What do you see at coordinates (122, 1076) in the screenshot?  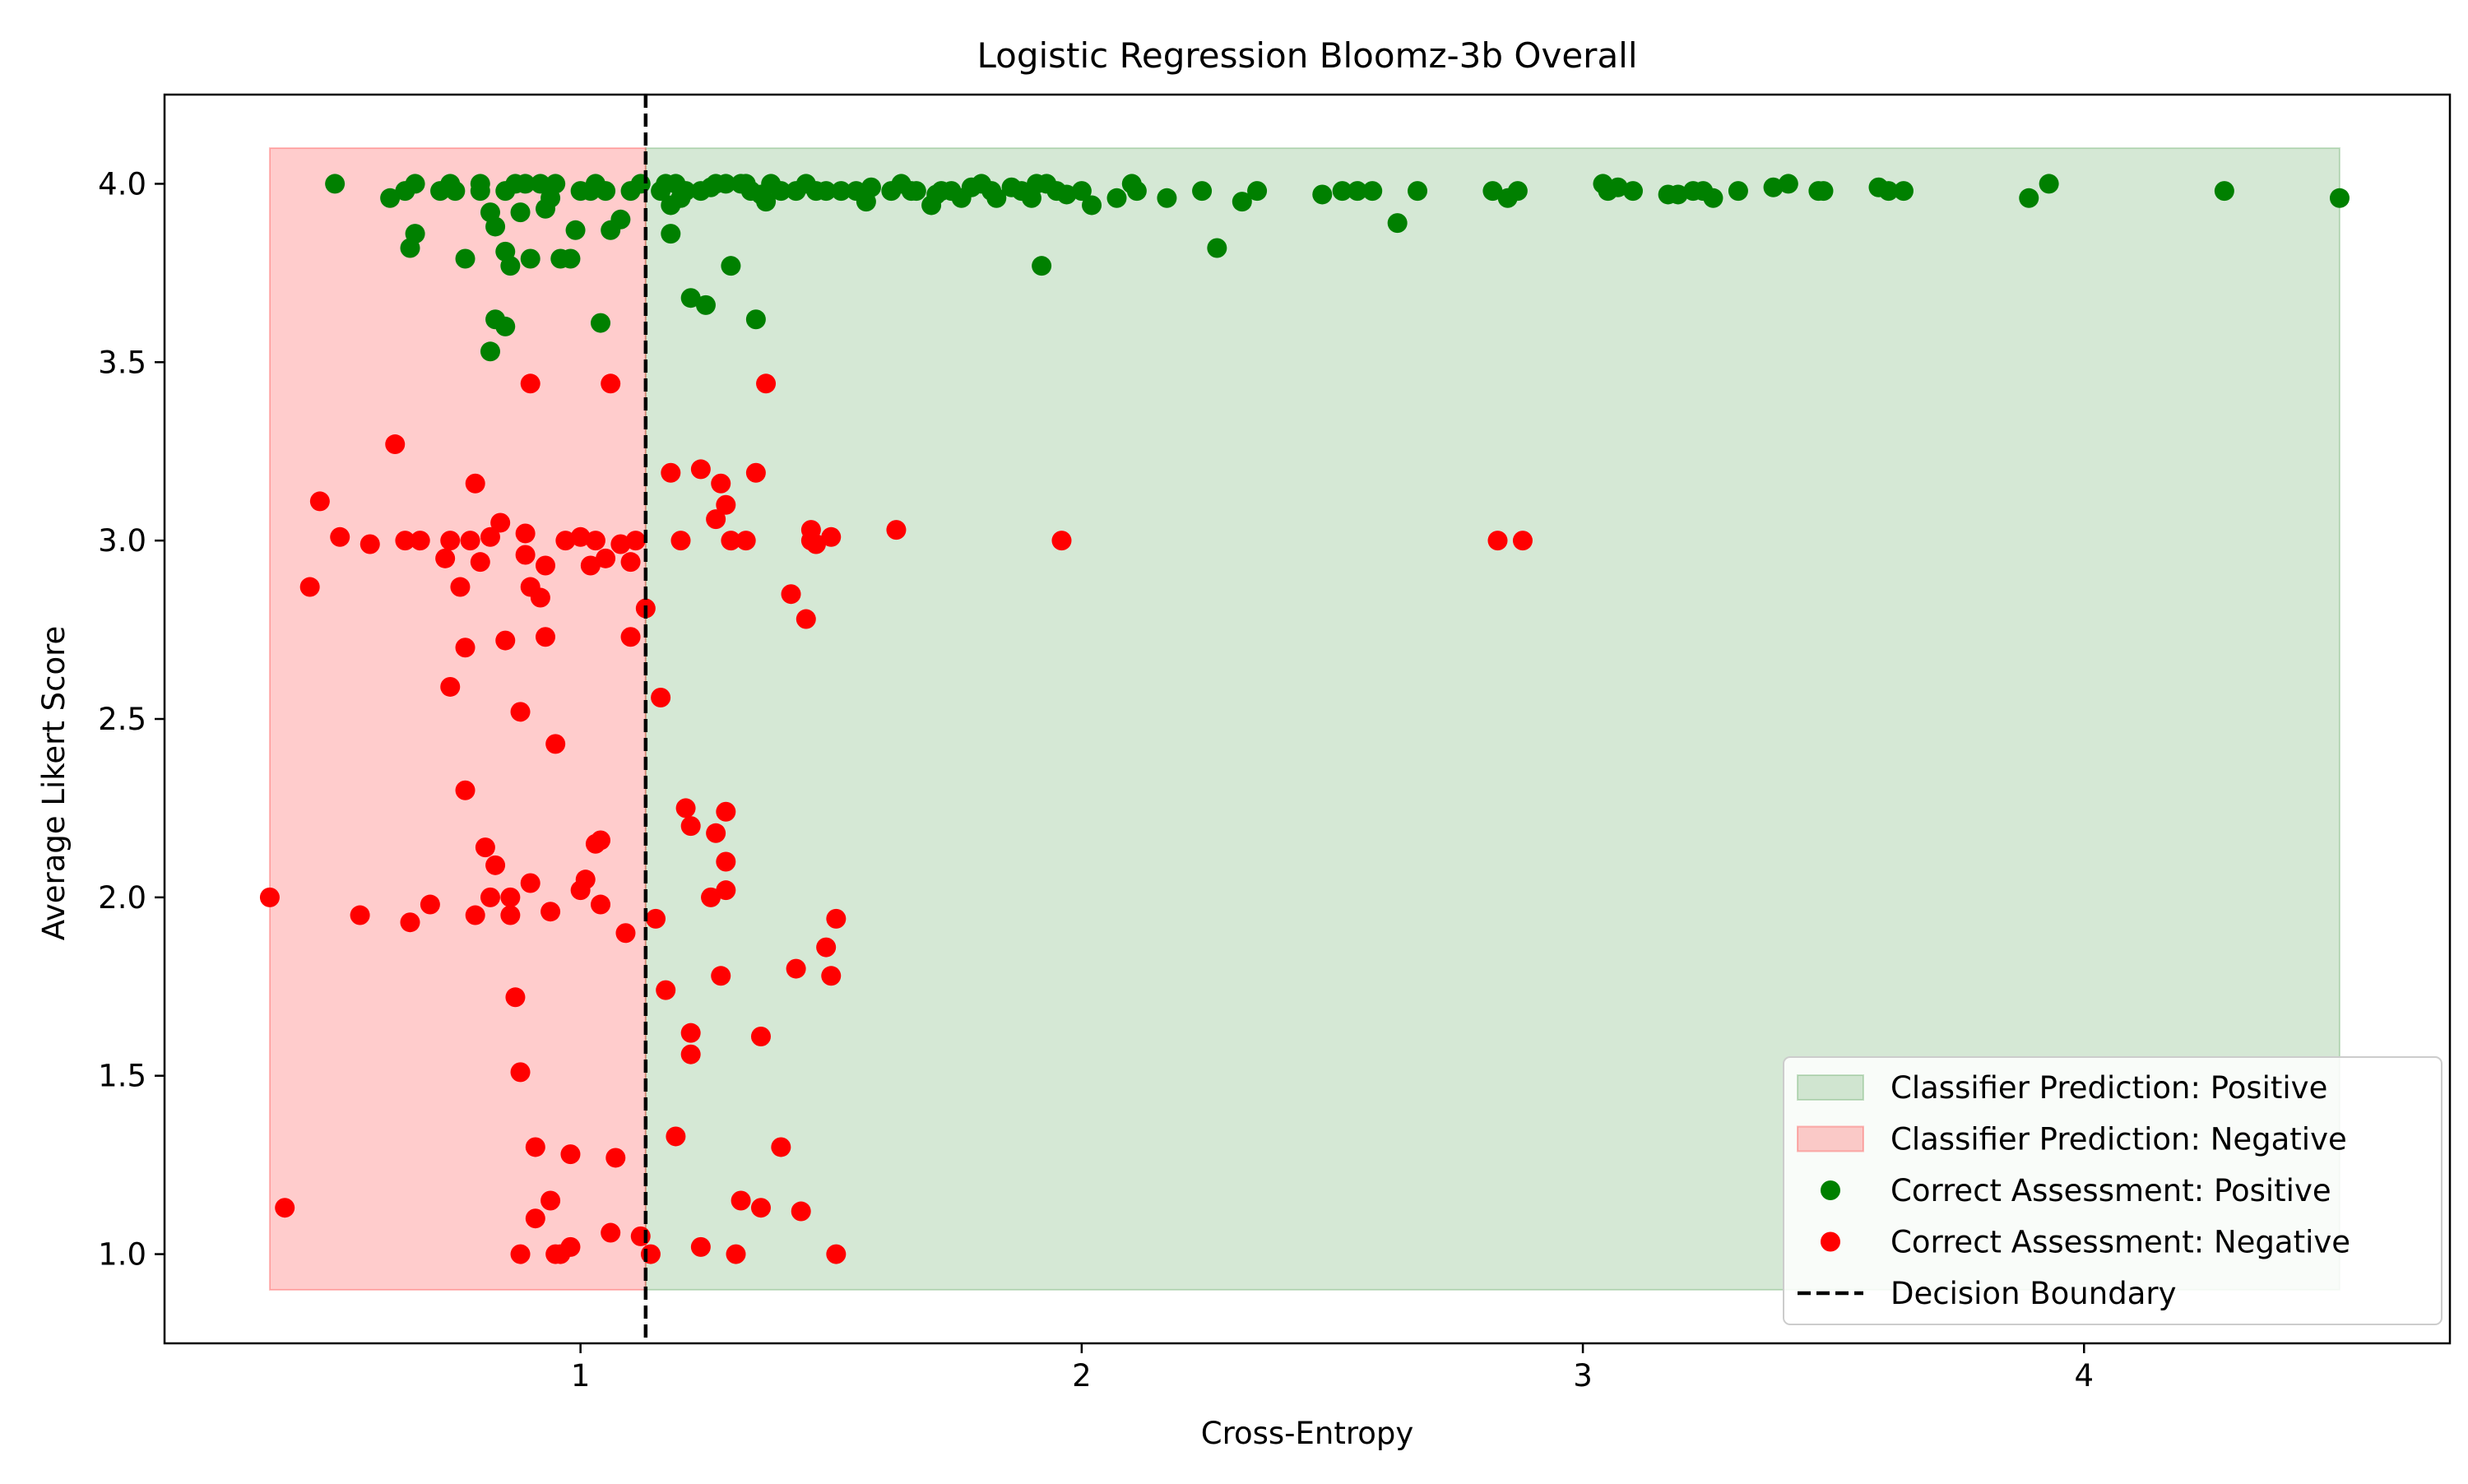 I see `y-tick-label: 1.5` at bounding box center [122, 1076].